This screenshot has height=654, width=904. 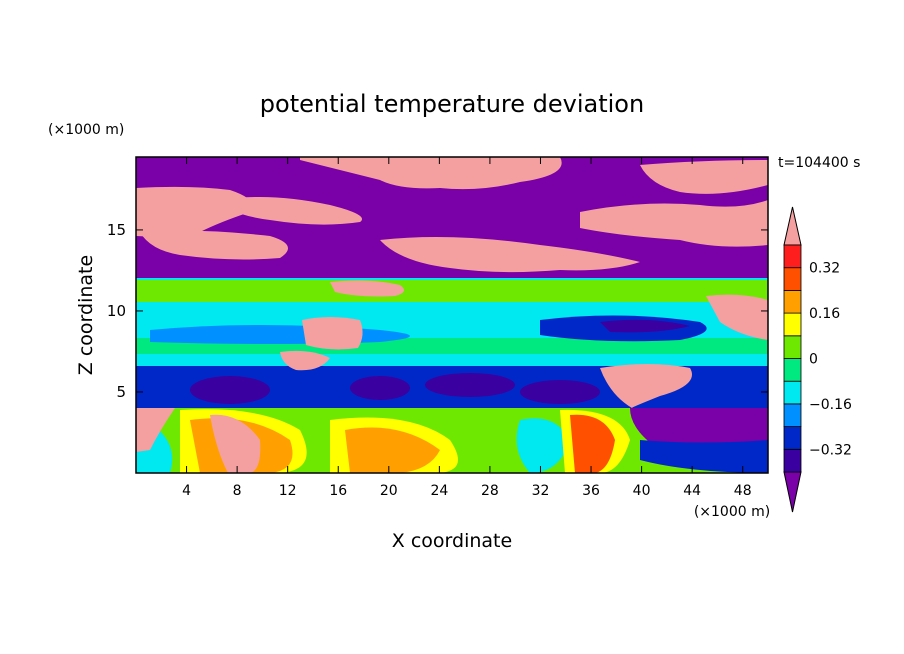 I want to click on pink-plume-left, so click(x=155, y=430).